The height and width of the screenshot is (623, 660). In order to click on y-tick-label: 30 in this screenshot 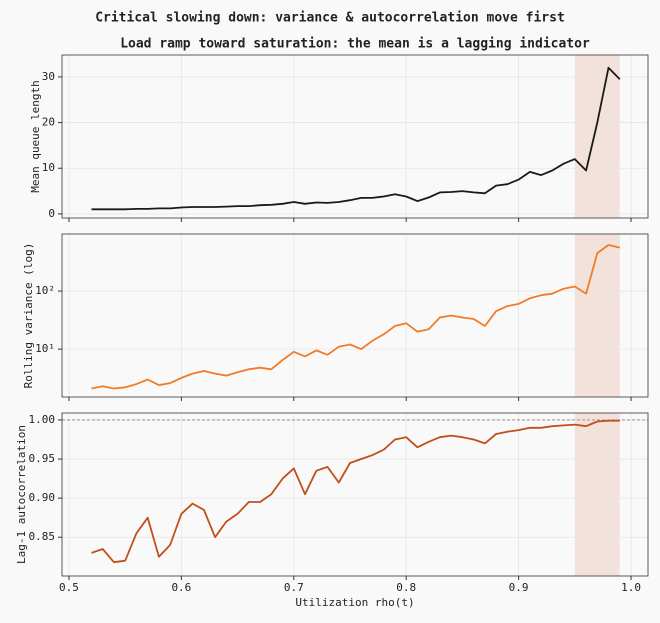, I will do `click(48, 76)`.